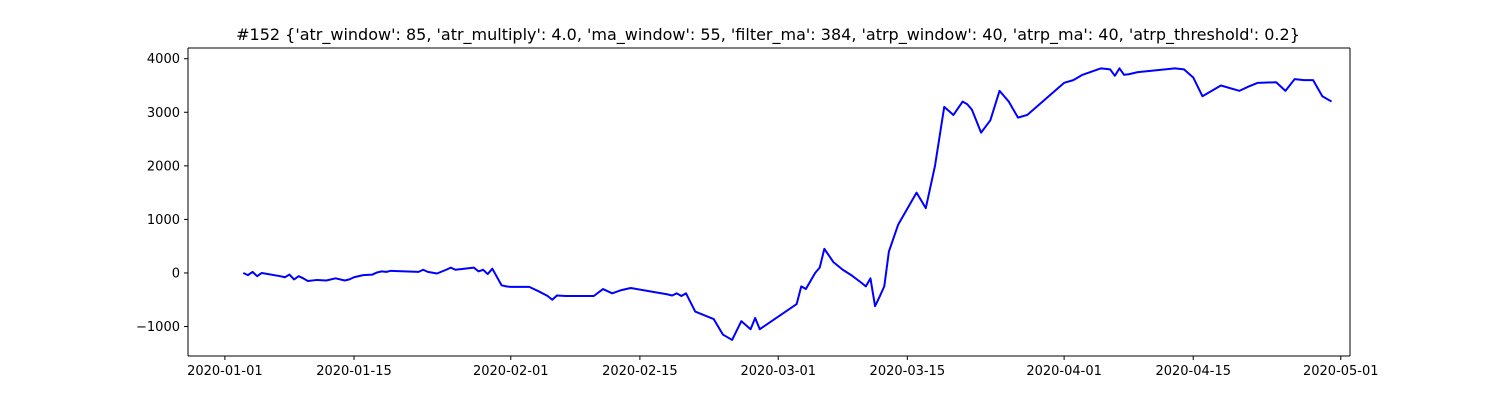  I want to click on x-tick-label: 2020-05-01, so click(1341, 371).